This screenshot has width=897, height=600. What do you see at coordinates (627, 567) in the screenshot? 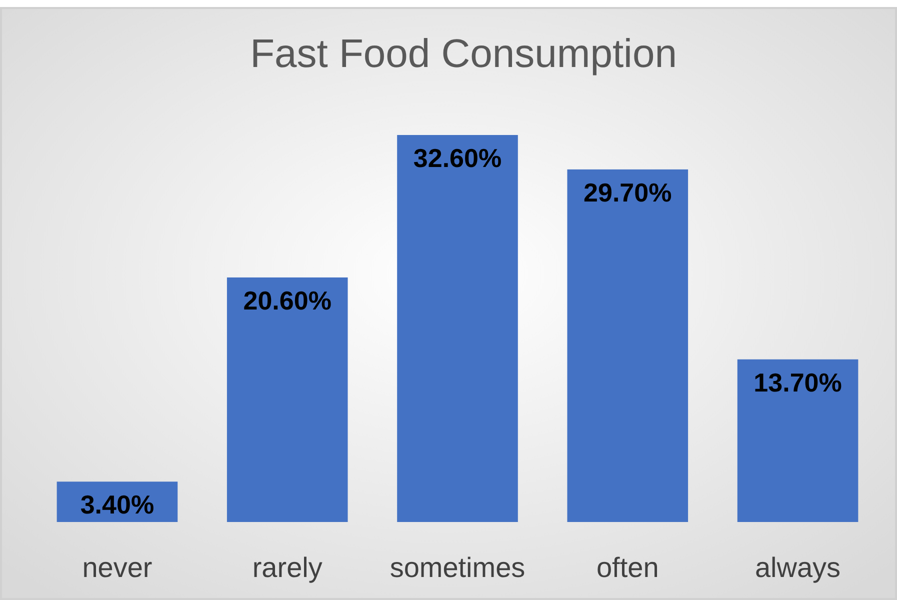
I see `x-tick-label: often` at bounding box center [627, 567].